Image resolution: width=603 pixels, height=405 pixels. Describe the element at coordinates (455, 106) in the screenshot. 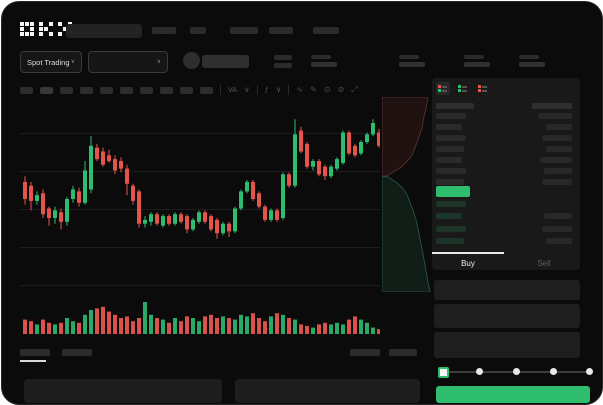

I see `orderbook-header-price` at that location.